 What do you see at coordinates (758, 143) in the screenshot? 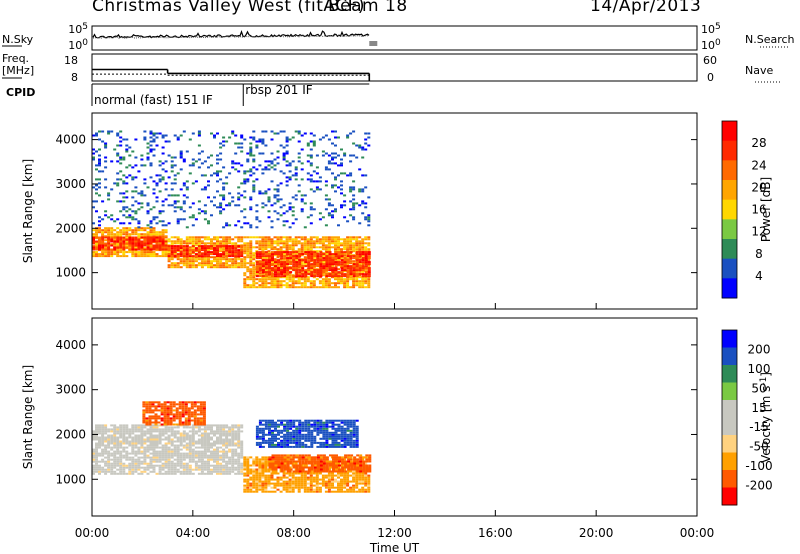
I see `power-colorbar-tick-0: 28` at bounding box center [758, 143].